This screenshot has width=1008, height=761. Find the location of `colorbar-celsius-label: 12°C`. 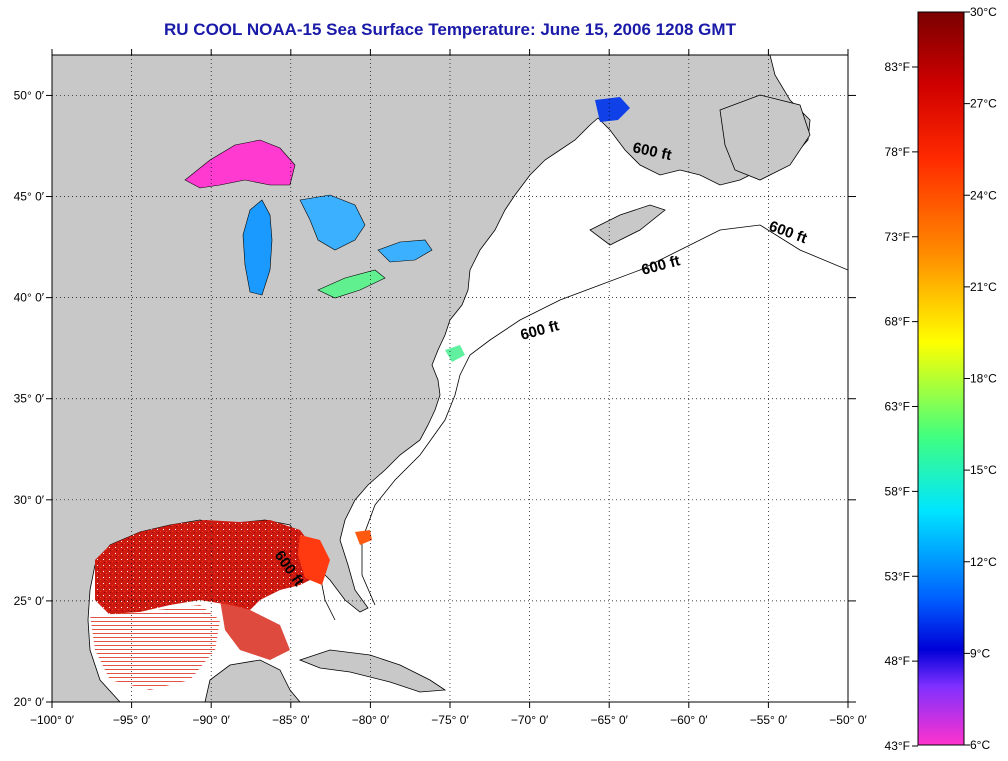

colorbar-celsius-label: 12°C is located at coordinates (983, 562).